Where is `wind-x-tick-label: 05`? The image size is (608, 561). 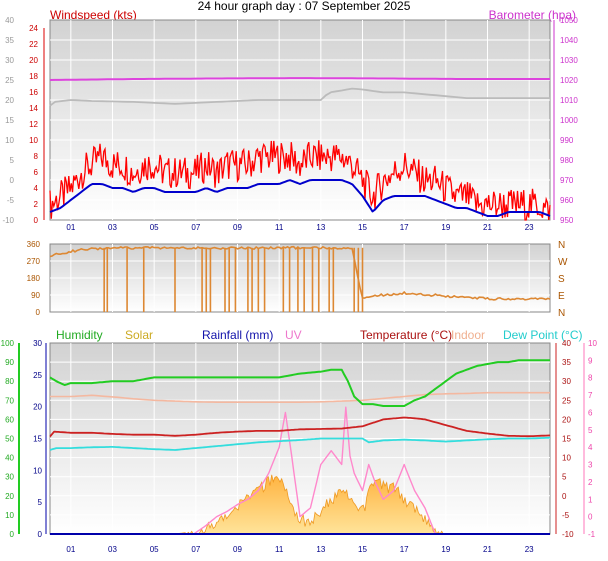 wind-x-tick-label: 05 is located at coordinates (154, 227).